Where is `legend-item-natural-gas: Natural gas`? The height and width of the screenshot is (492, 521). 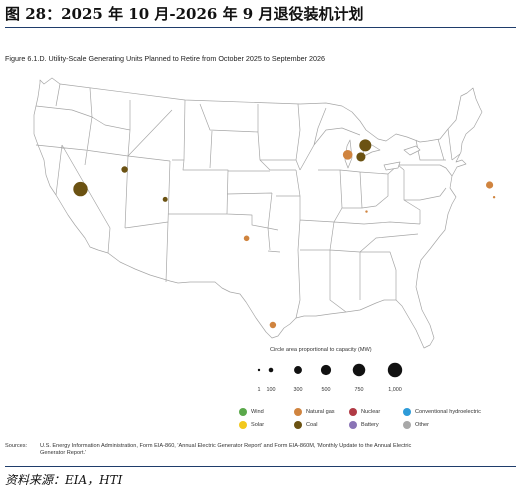
legend-item-natural-gas: Natural gas is located at coordinates (314, 412).